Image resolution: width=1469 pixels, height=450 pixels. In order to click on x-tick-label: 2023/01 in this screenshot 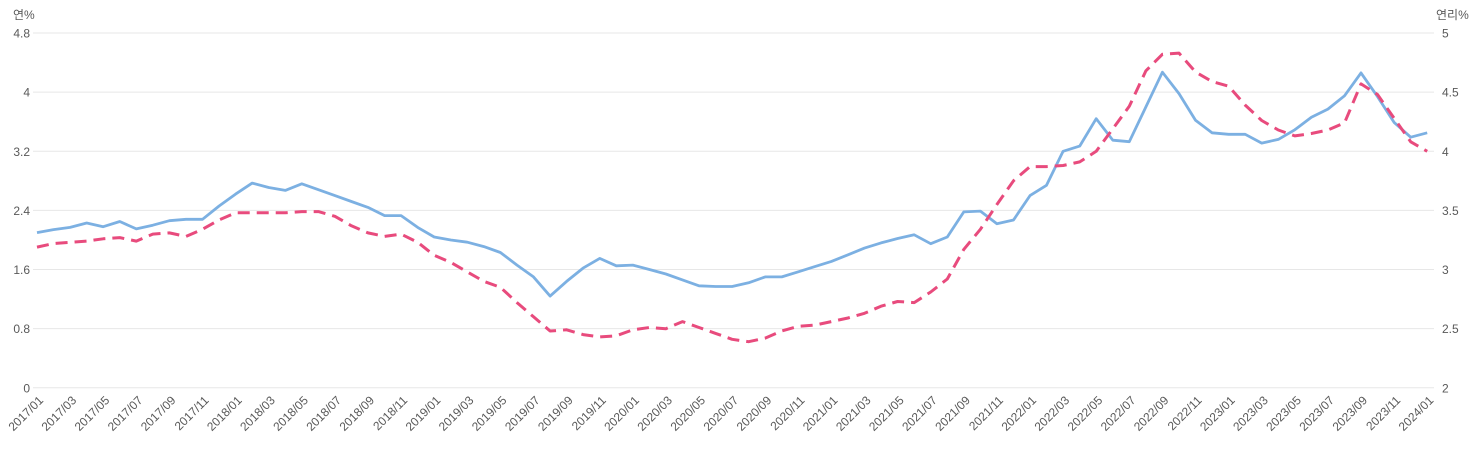, I will do `click(1217, 413)`.